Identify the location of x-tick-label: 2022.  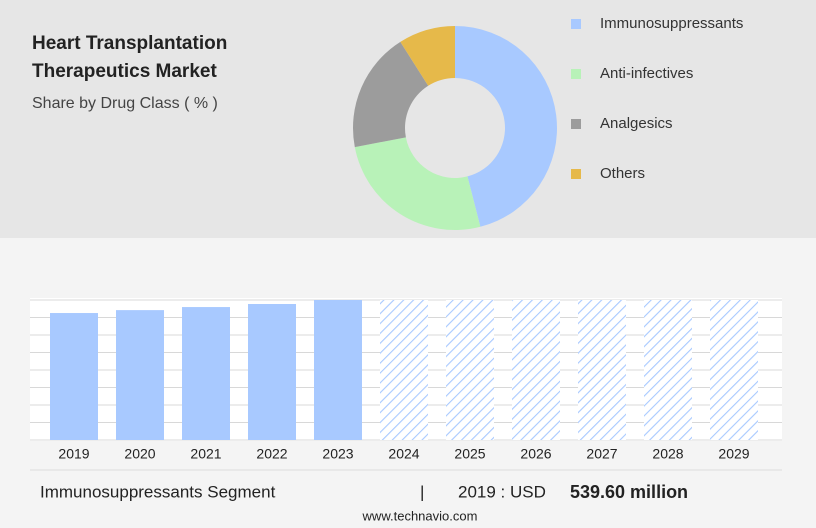
(271, 454).